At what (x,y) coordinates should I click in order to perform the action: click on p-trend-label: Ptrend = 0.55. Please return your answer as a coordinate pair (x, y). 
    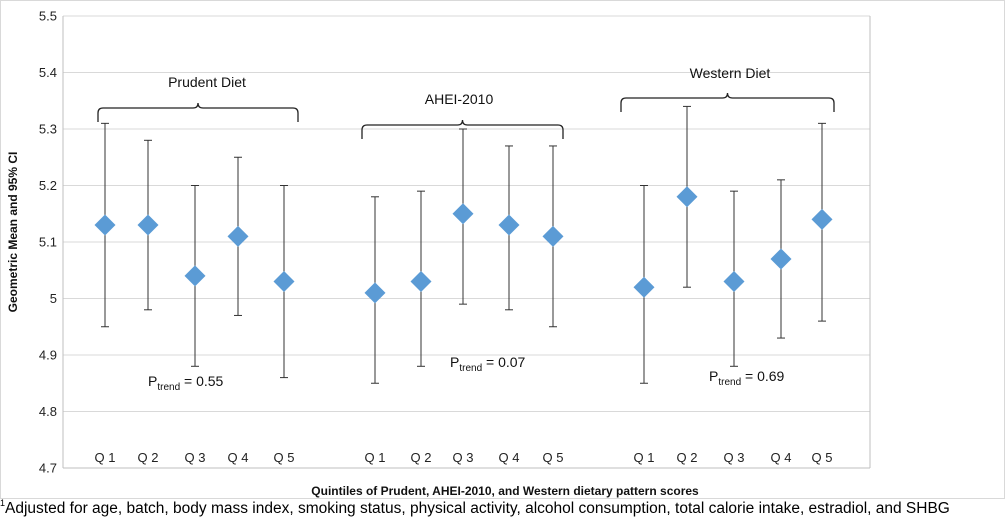
    Looking at the image, I should click on (186, 383).